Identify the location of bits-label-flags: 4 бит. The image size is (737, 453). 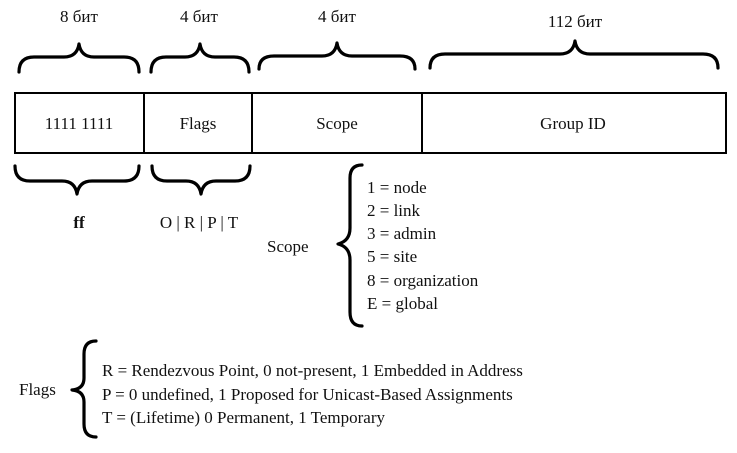
(199, 16).